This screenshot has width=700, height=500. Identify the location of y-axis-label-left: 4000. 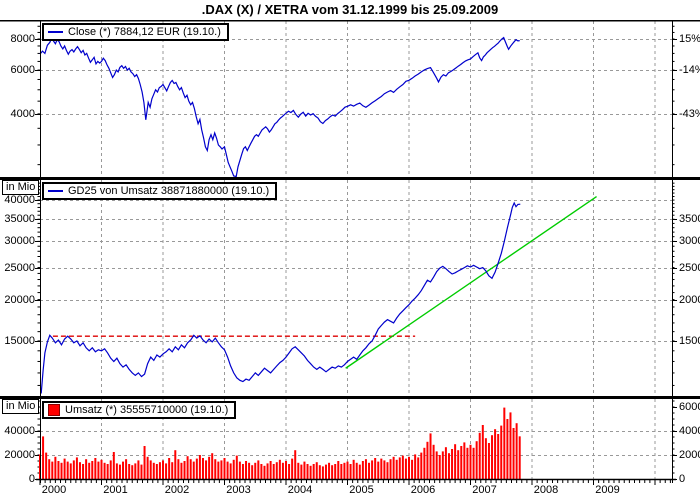
(22, 114).